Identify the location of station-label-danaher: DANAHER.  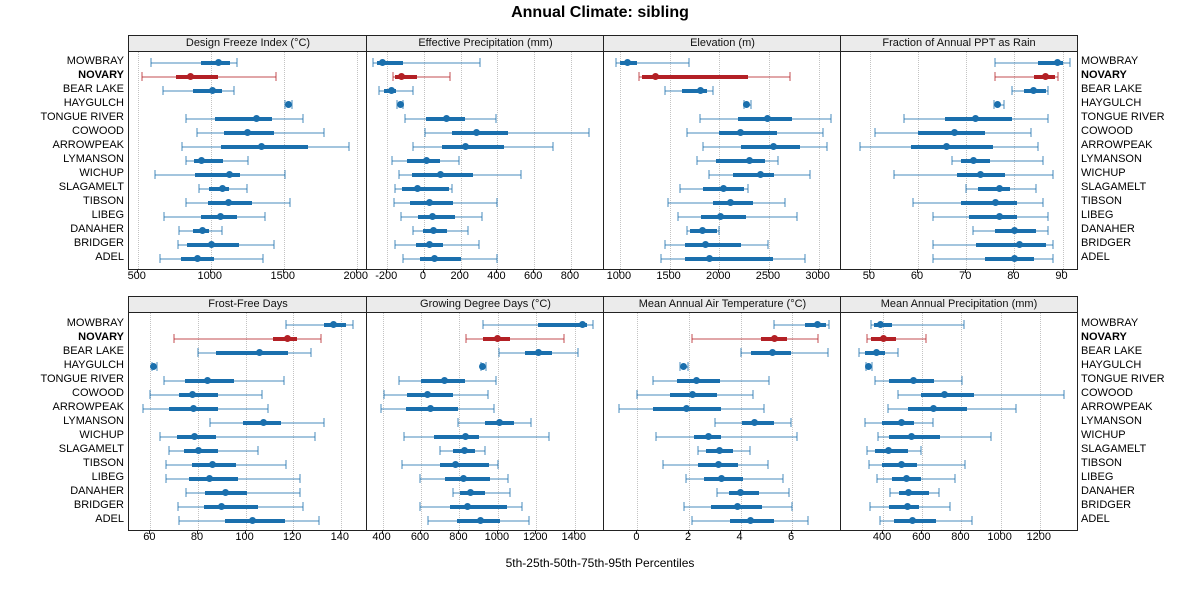
(1108, 491).